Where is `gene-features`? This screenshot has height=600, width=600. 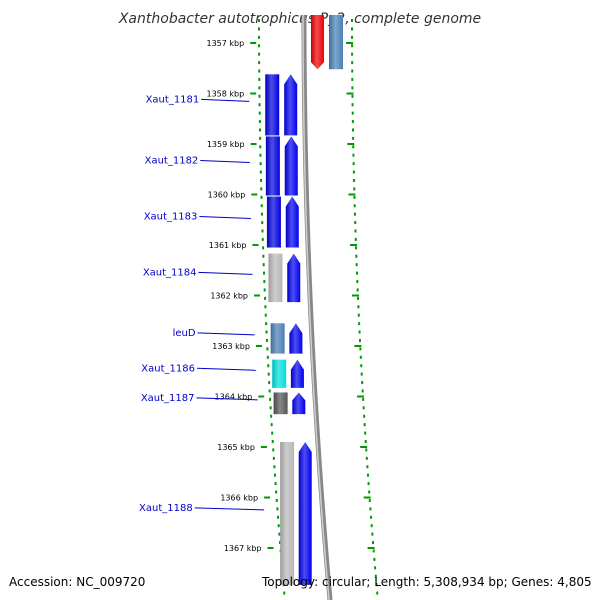 gene-features is located at coordinates (304, 300).